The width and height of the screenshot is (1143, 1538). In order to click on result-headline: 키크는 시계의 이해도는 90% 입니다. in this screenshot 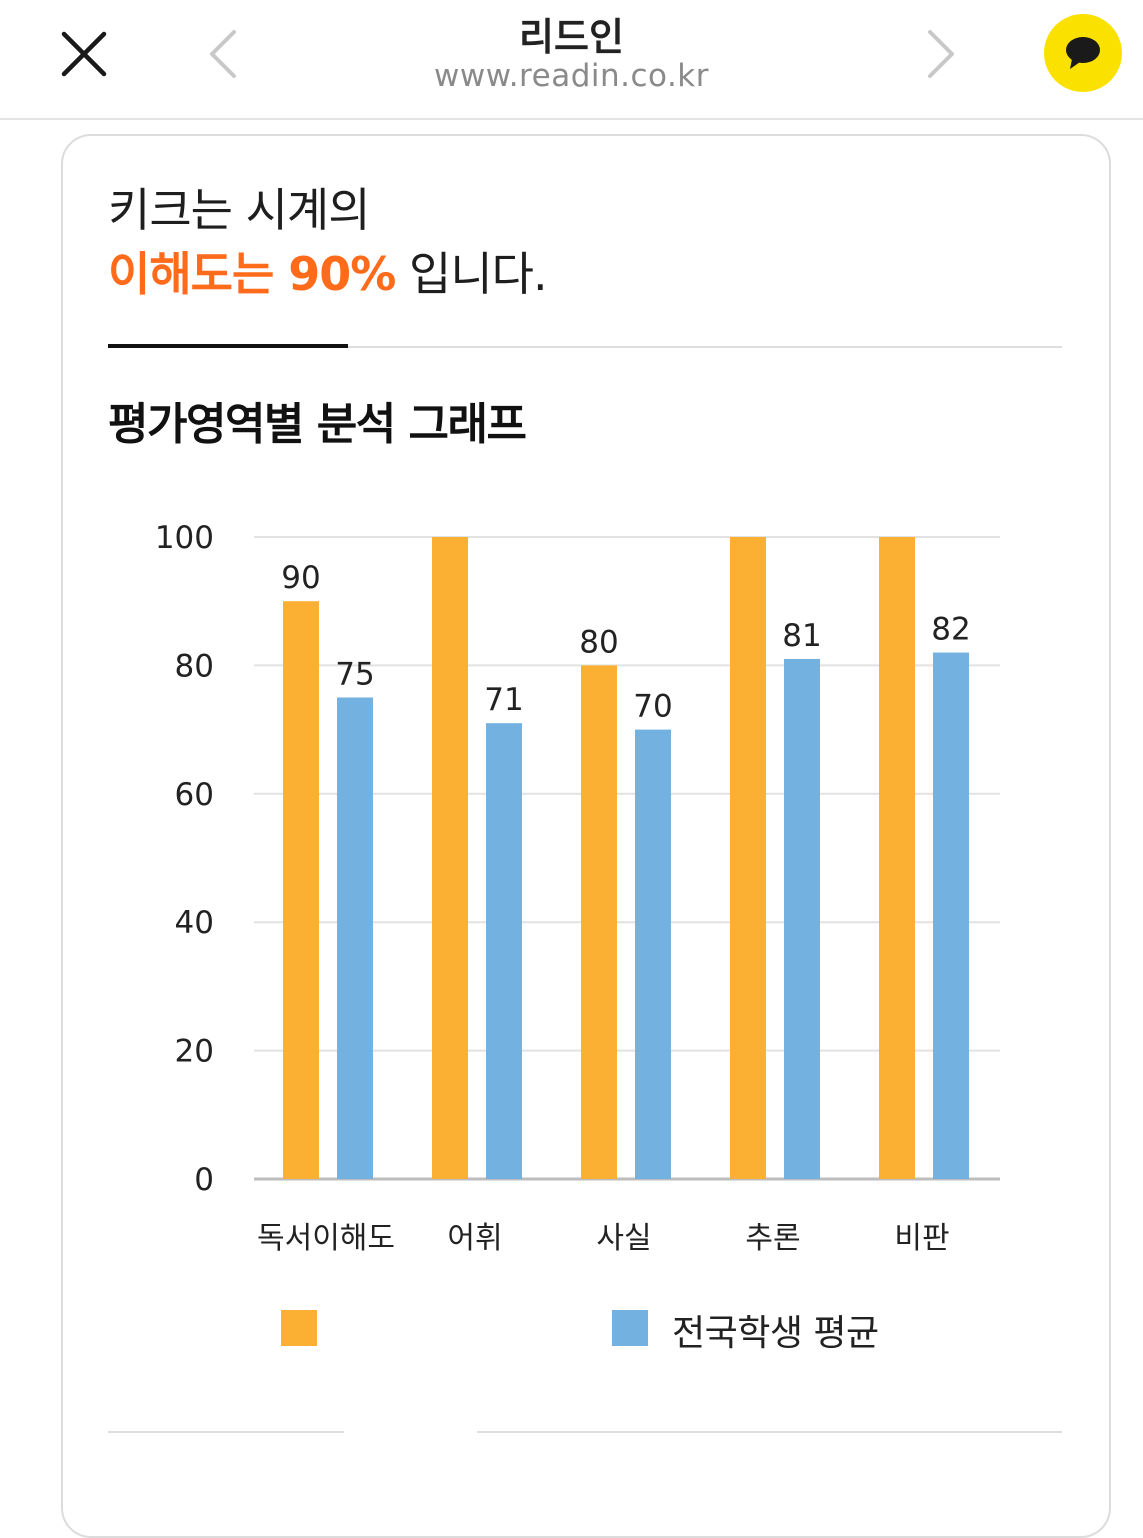, I will do `click(328, 242)`.